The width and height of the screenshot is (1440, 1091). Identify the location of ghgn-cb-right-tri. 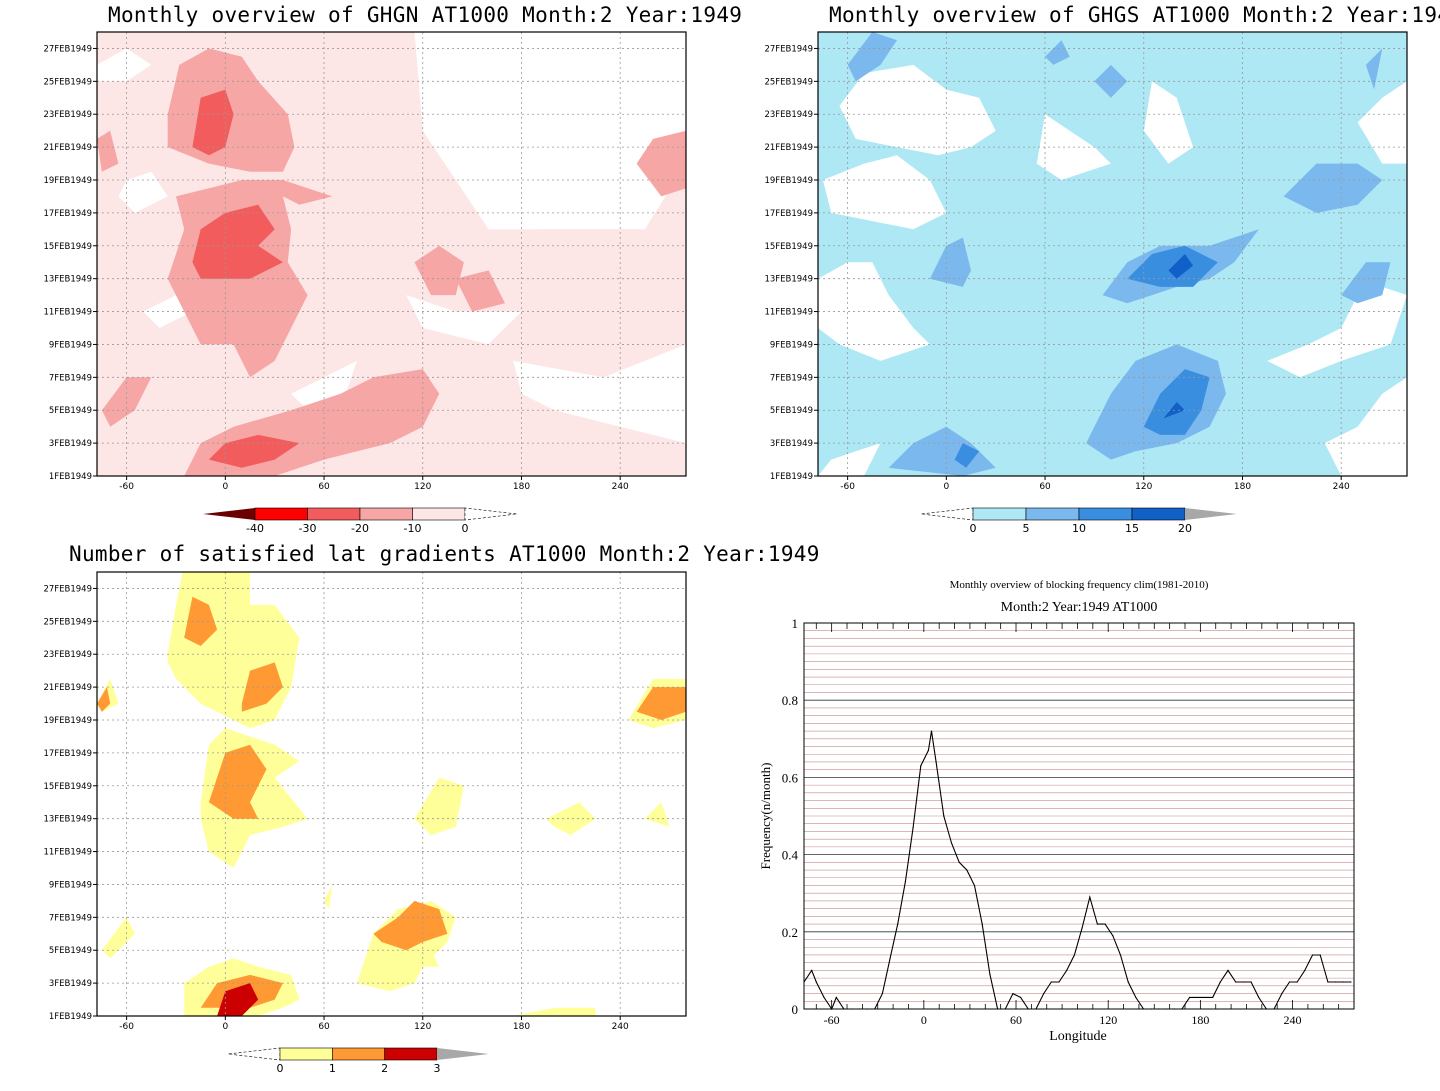
(491, 514).